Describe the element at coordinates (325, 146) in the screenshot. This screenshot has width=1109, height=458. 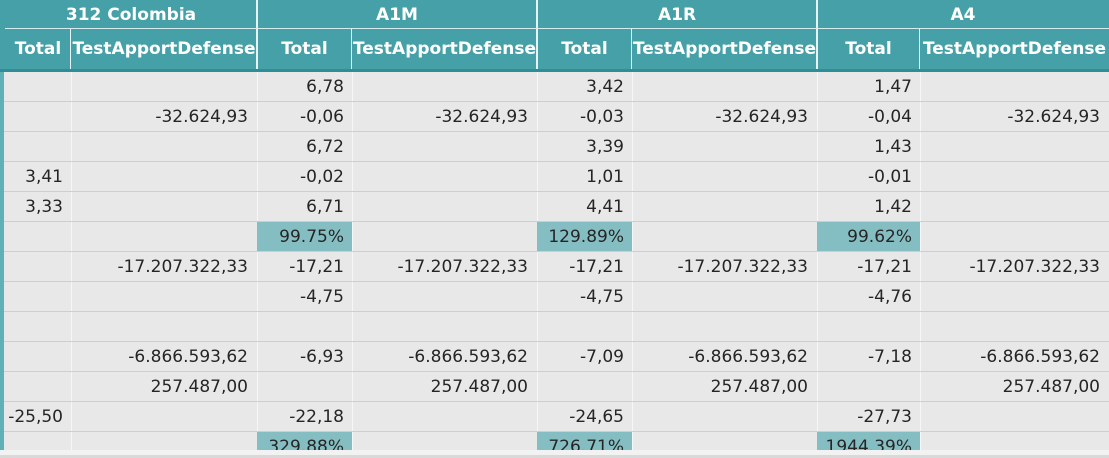
I see `table-cell: 6,72` at that location.